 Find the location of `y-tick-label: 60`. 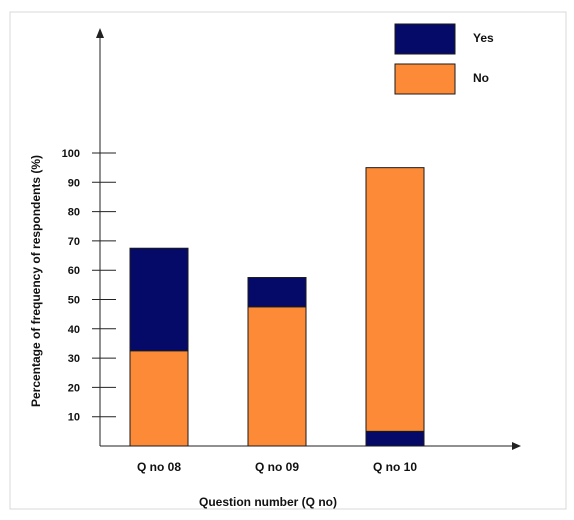

y-tick-label: 60 is located at coordinates (74, 271).